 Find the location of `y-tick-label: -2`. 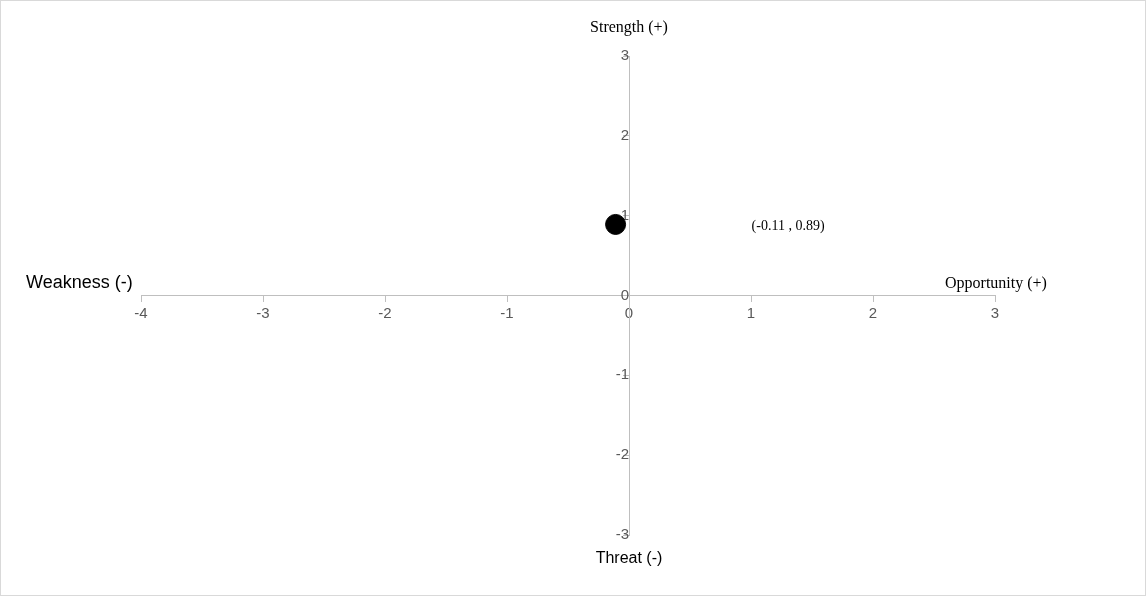

y-tick-label: -2 is located at coordinates (622, 454).